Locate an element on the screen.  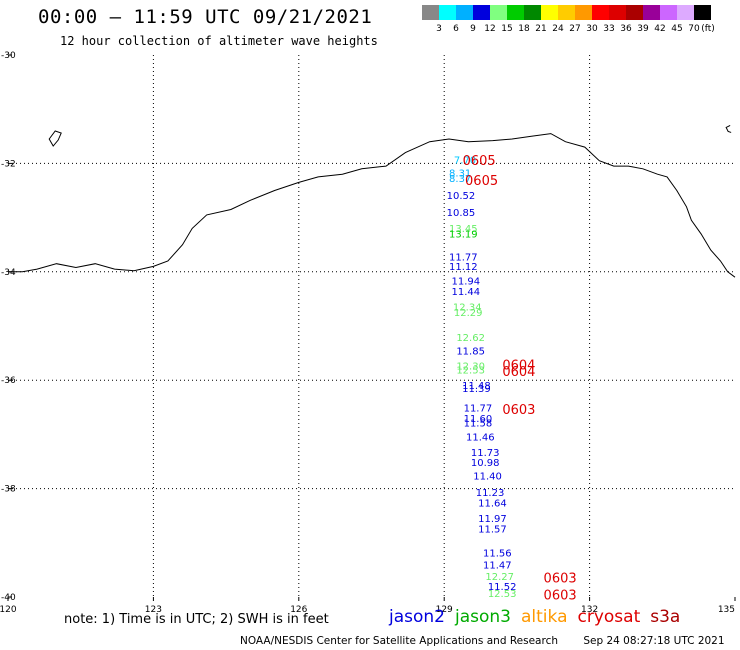
satellite-legend-item: jason2 is located at coordinates (417, 617).